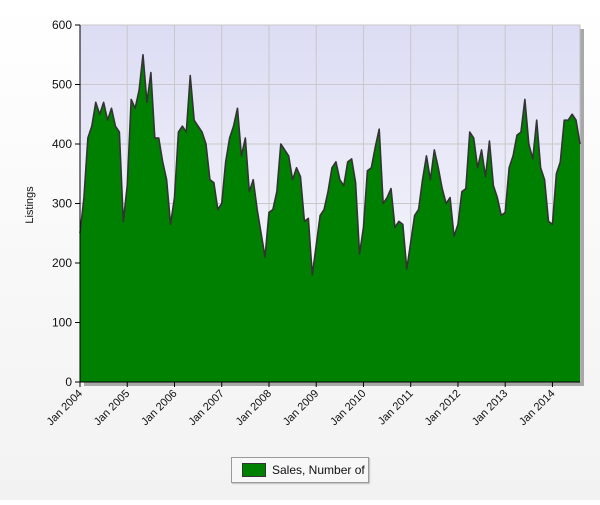 The width and height of the screenshot is (600, 505). Describe the element at coordinates (65, 408) in the screenshot. I see `x-tick-label: Jan 2004` at that location.